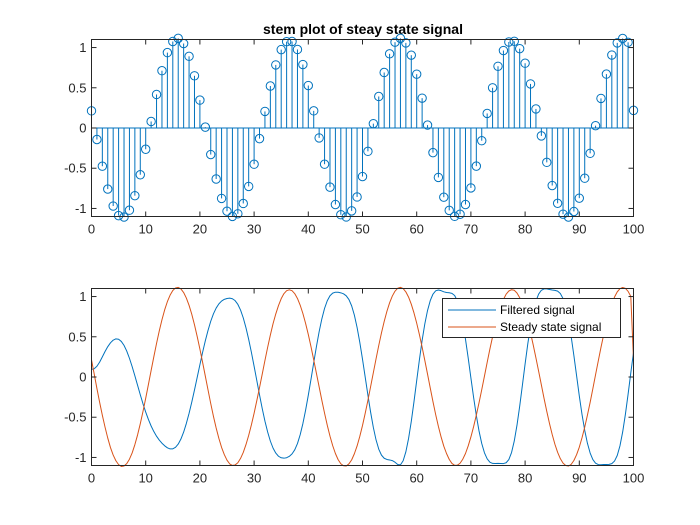  Describe the element at coordinates (77, 87) in the screenshot. I see `stem-ytick-label: 0.5` at that location.